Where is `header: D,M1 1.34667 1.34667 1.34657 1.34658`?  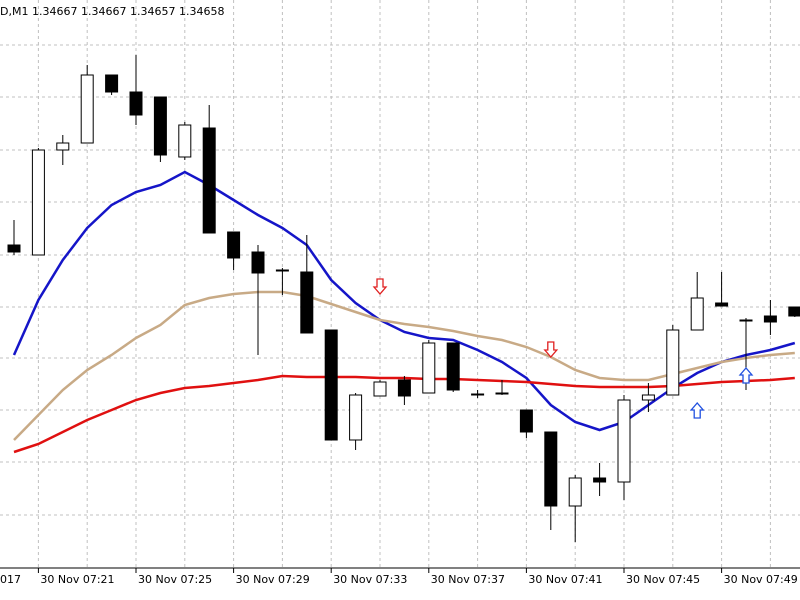
header: D,M1 1.34667 1.34667 1.34657 1.34658 is located at coordinates (112, 11).